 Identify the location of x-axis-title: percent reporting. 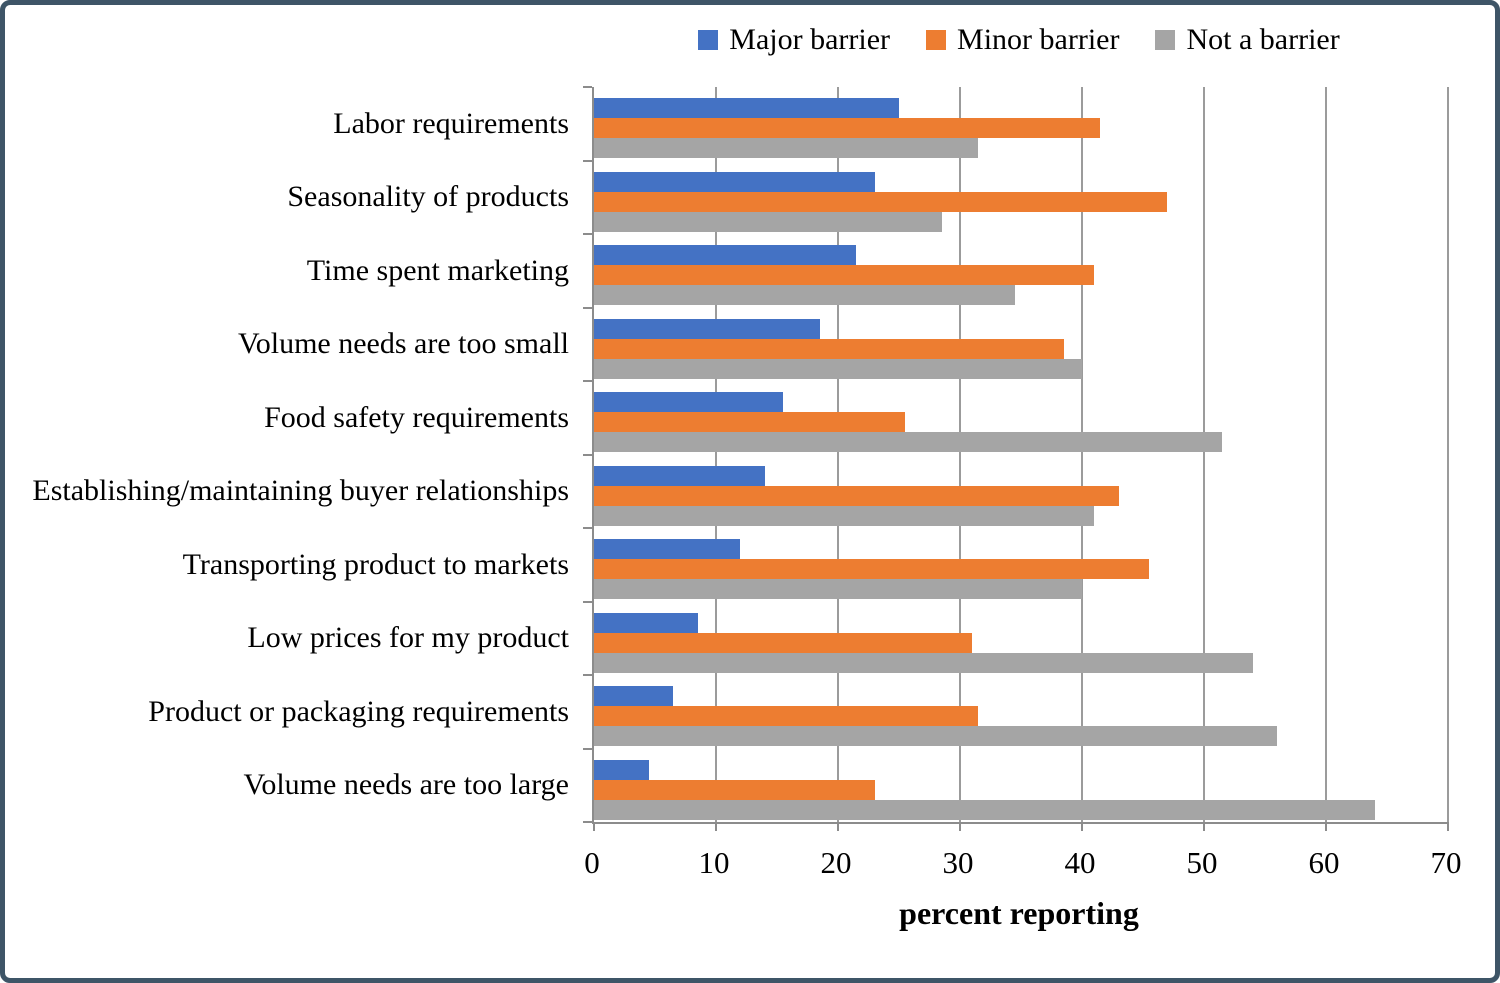
(1019, 913).